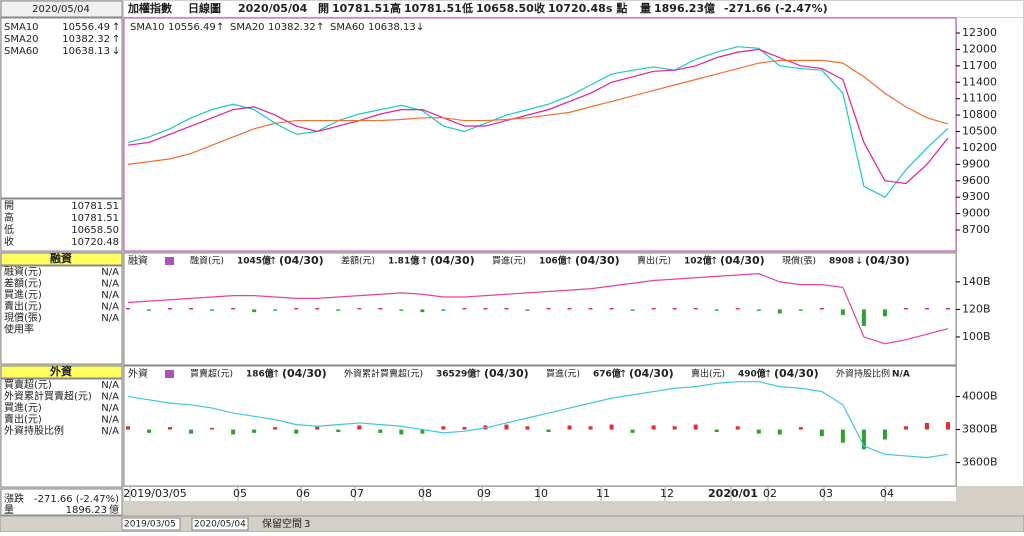 The height and width of the screenshot is (536, 1024). What do you see at coordinates (114, 509) in the screenshot?
I see `volume-unit: 億` at bounding box center [114, 509].